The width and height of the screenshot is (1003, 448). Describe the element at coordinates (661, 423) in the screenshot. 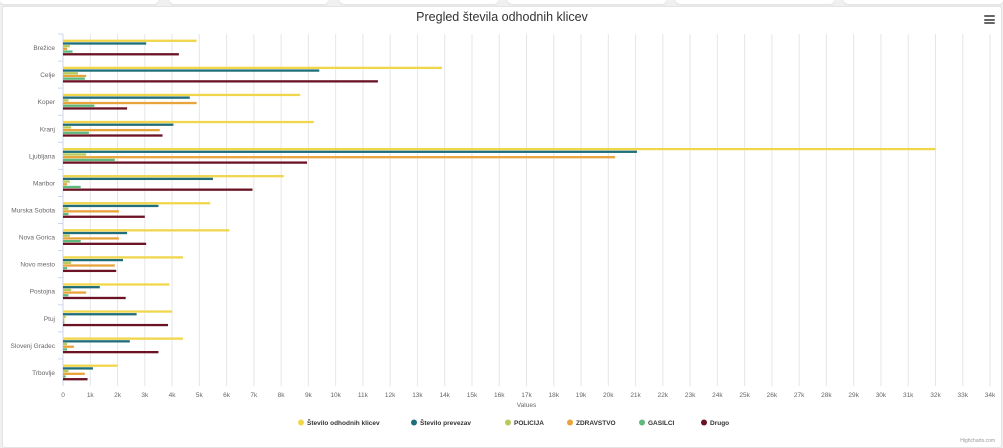

I see `legend-item: GASILCI` at that location.